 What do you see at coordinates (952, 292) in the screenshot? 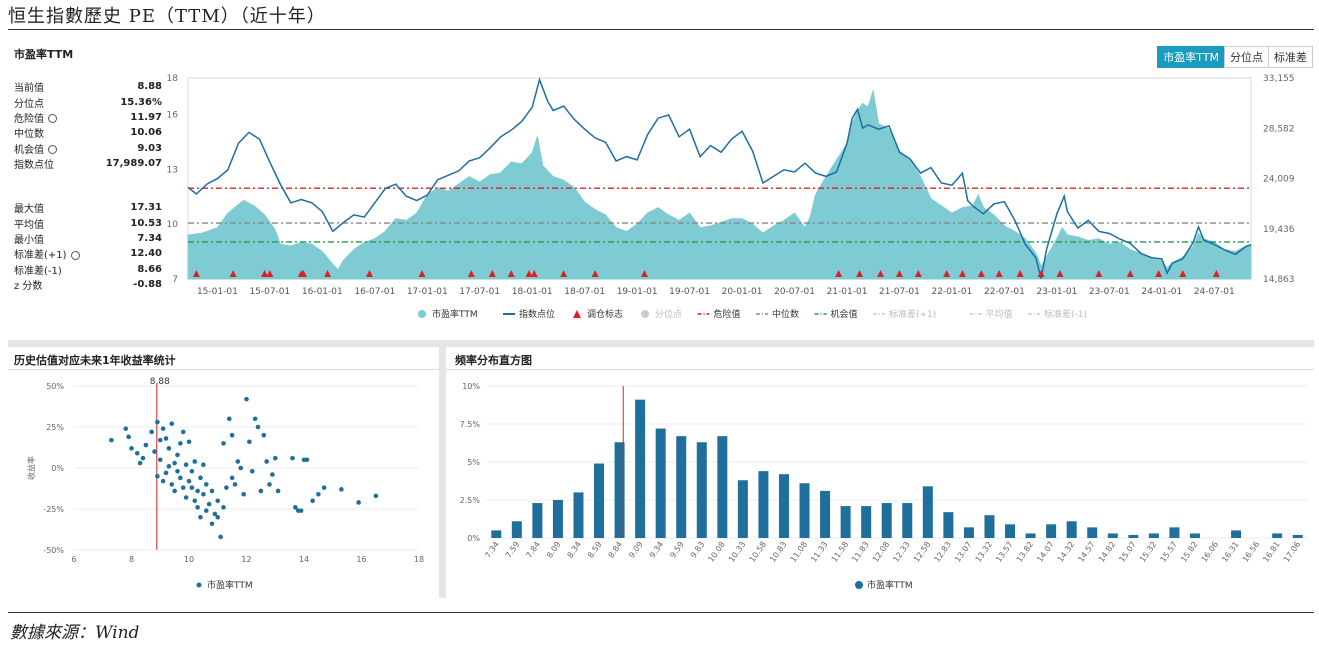
I see `x-tick-label: 22-01-01` at bounding box center [952, 292].